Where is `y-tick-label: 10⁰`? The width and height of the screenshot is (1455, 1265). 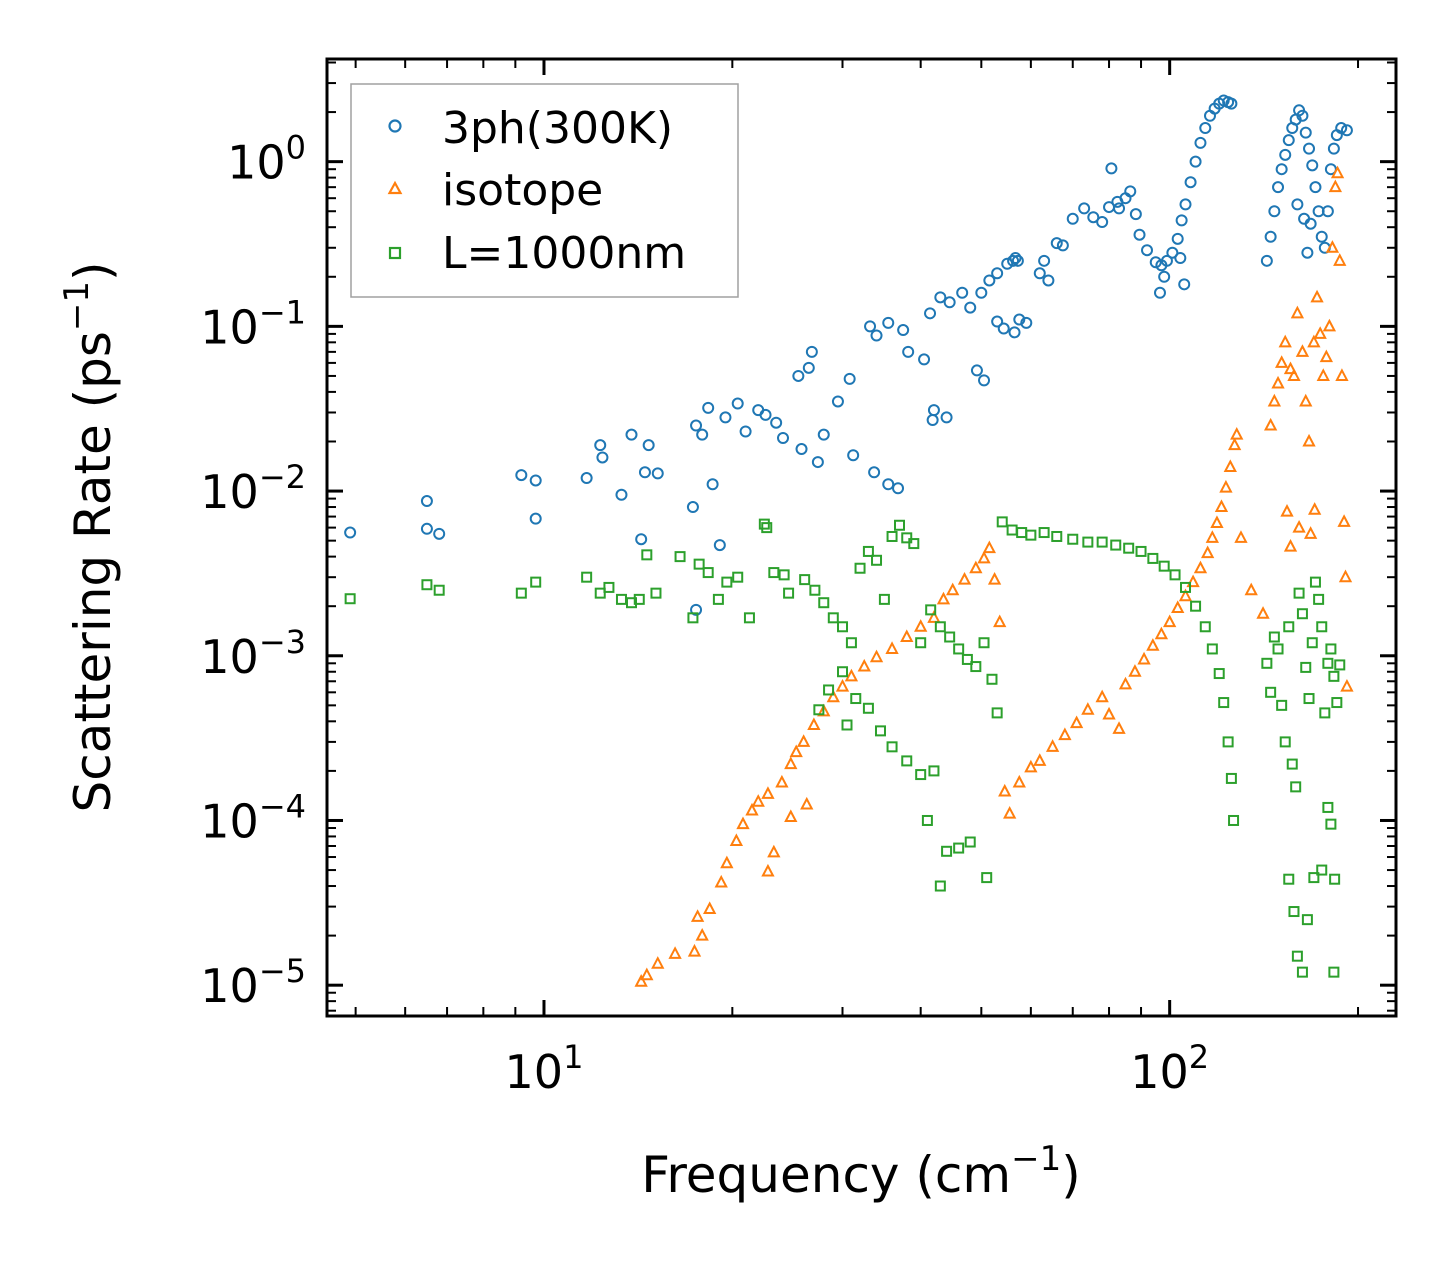 y-tick-label: 10⁰ is located at coordinates (266, 159).